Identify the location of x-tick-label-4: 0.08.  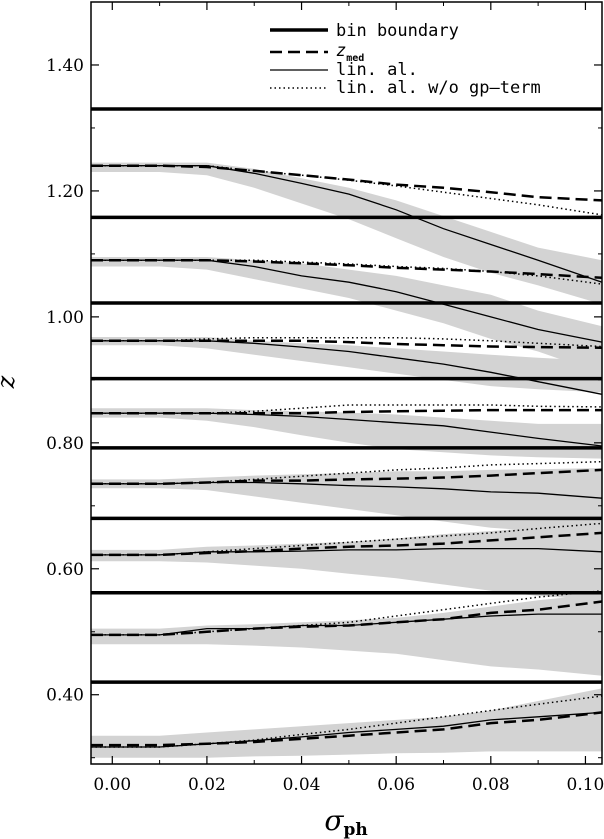
(491, 785).